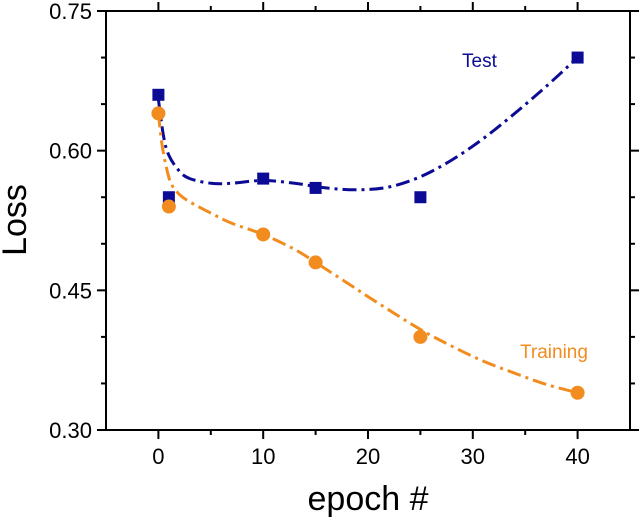  Describe the element at coordinates (70, 12) in the screenshot. I see `y-tick-label: 0.75` at that location.